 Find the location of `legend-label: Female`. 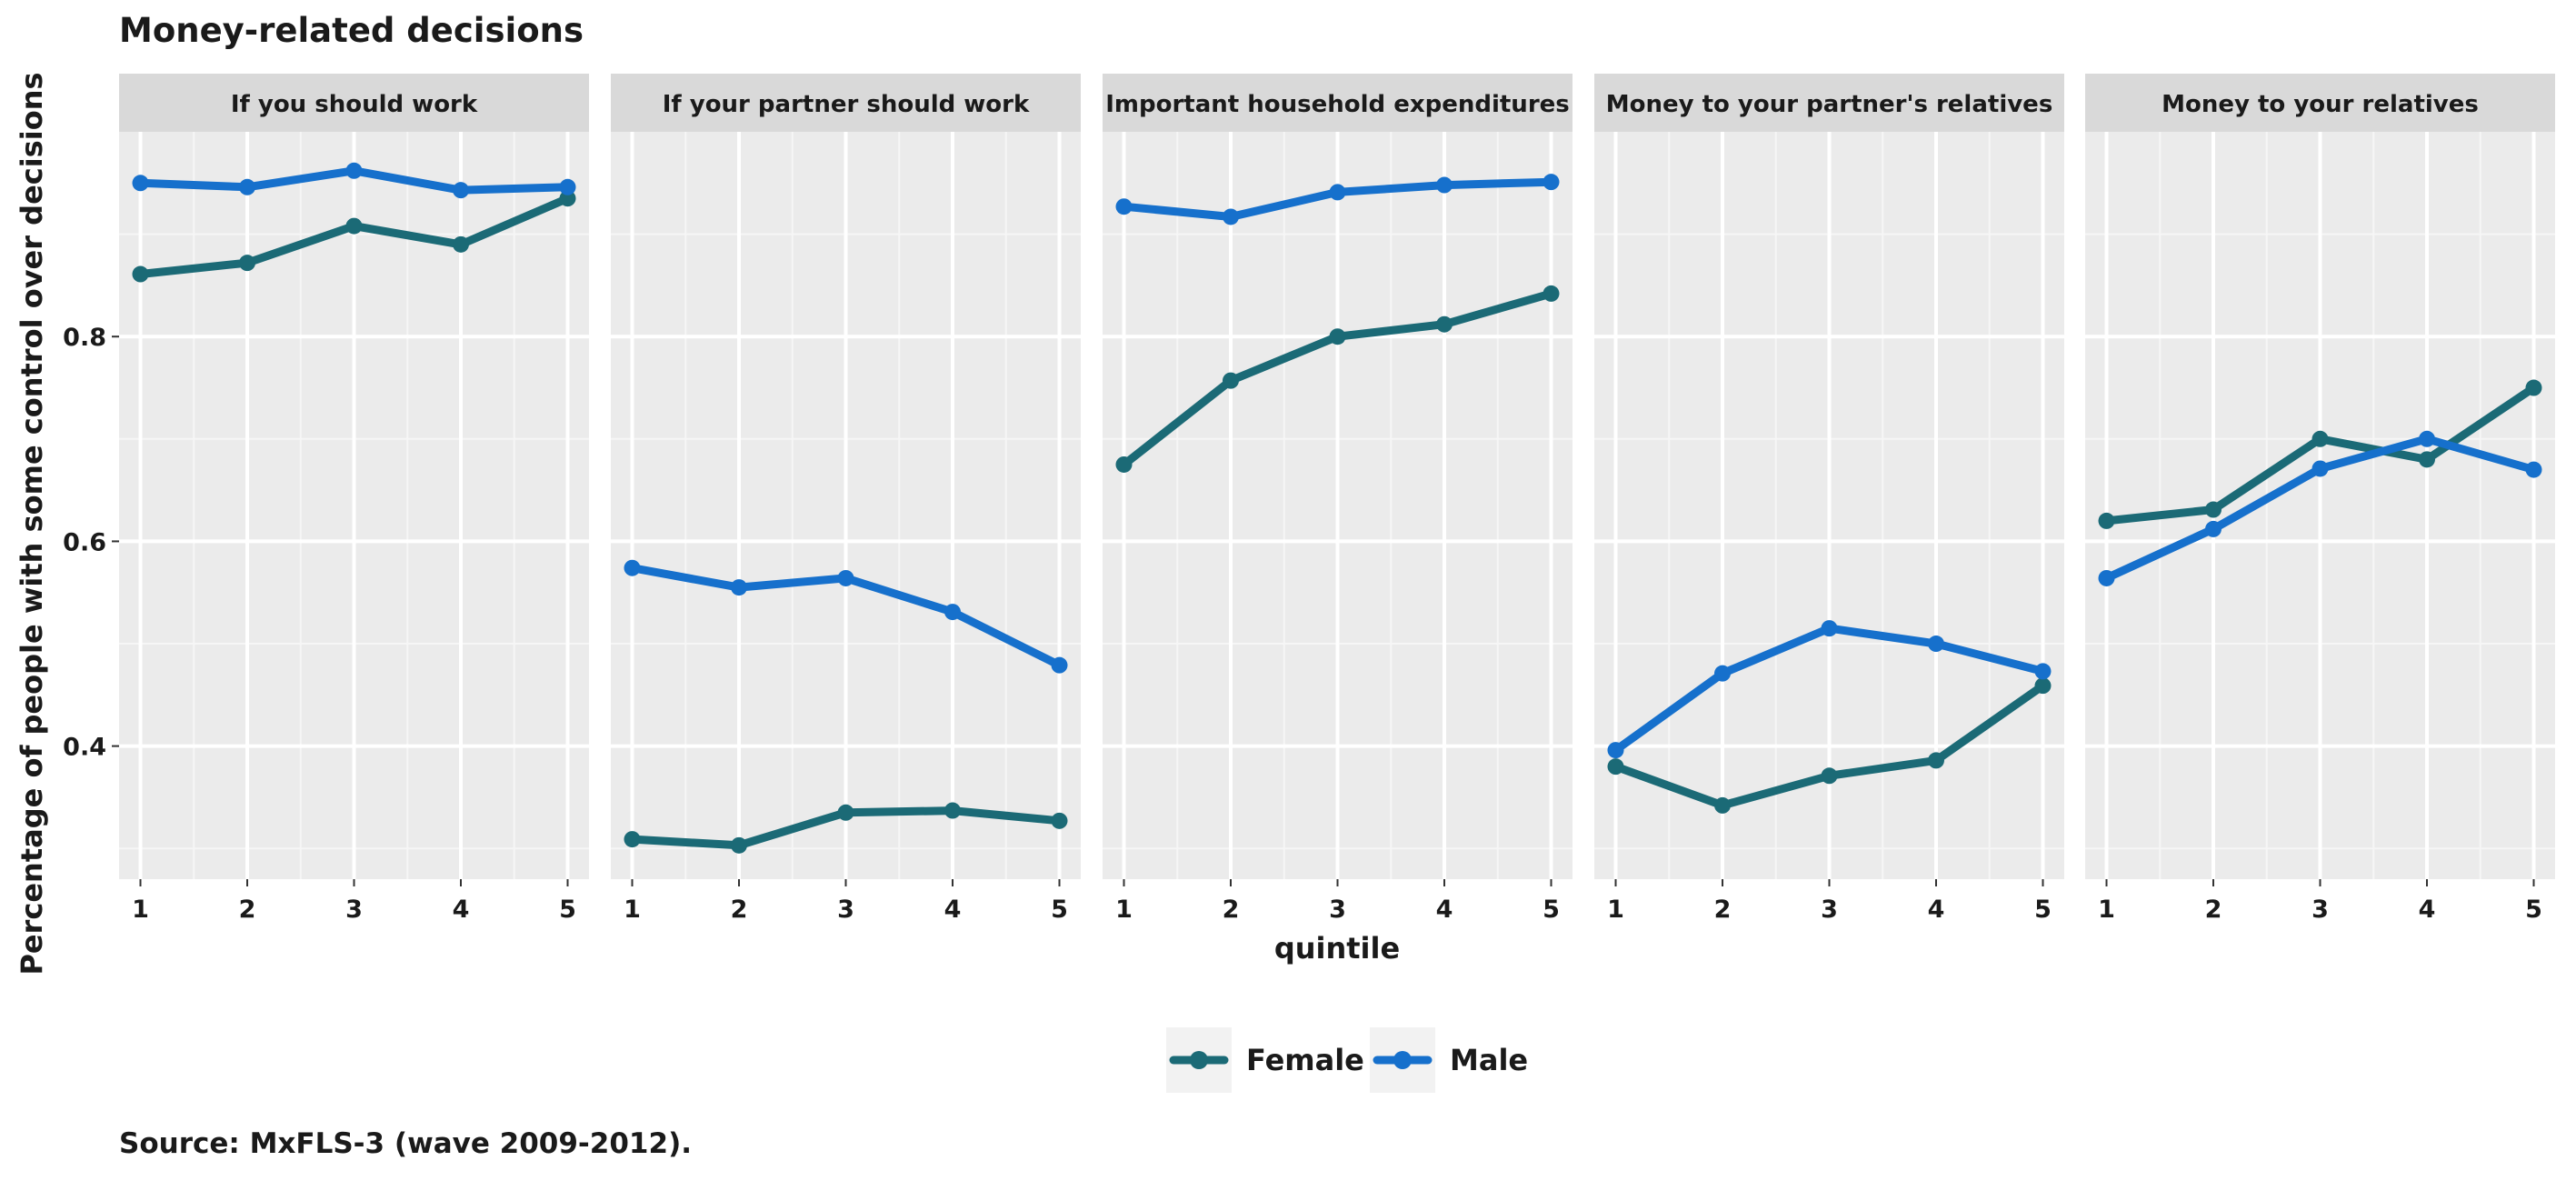

legend-label: Female is located at coordinates (1305, 1060).